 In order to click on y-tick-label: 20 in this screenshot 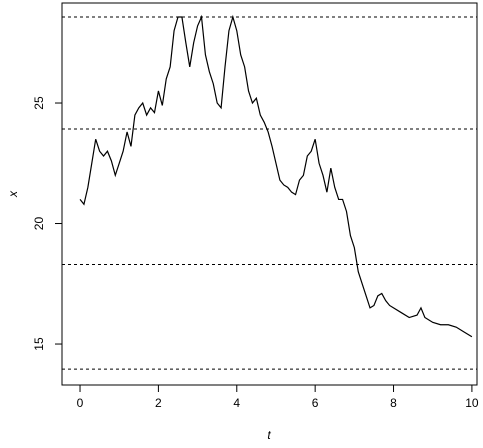, I will do `click(39, 224)`.